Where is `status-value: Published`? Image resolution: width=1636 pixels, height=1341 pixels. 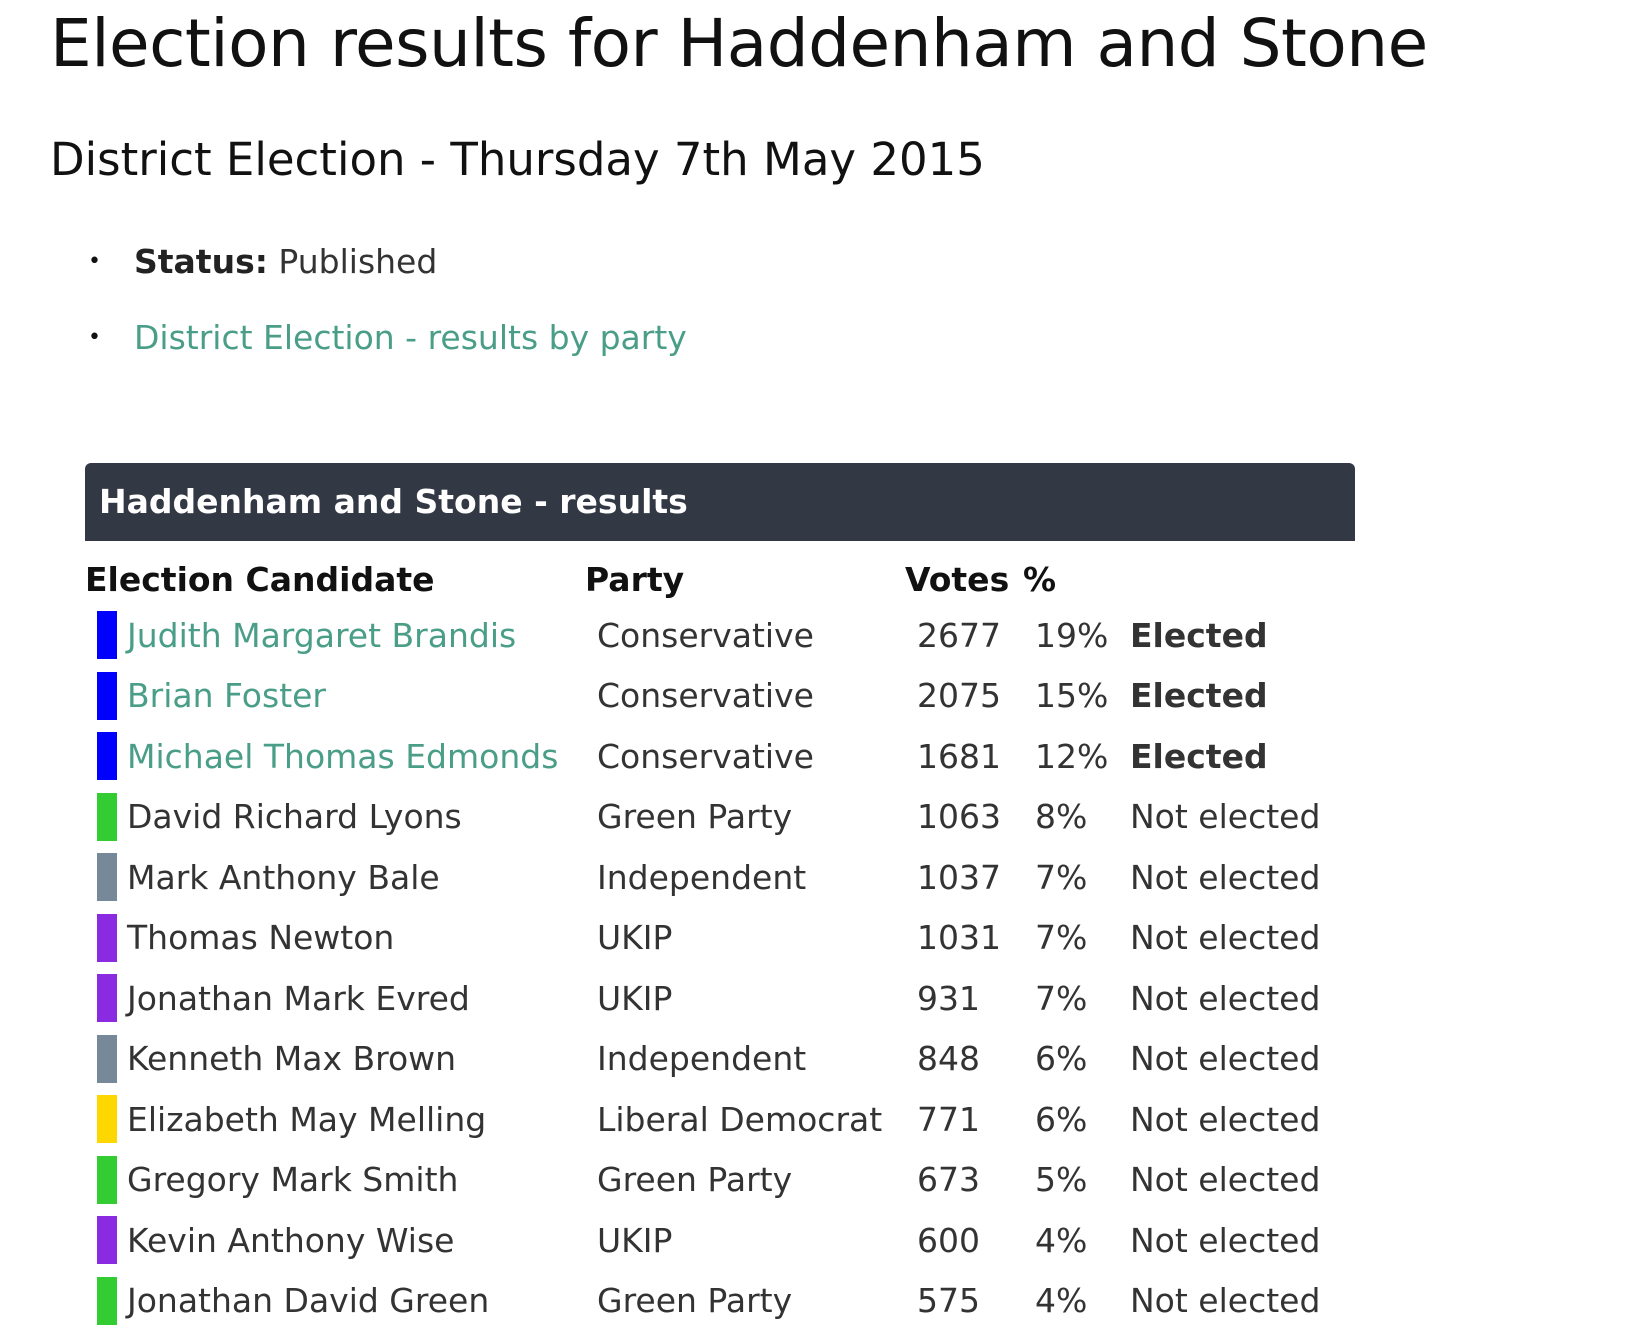 status-value: Published is located at coordinates (358, 261).